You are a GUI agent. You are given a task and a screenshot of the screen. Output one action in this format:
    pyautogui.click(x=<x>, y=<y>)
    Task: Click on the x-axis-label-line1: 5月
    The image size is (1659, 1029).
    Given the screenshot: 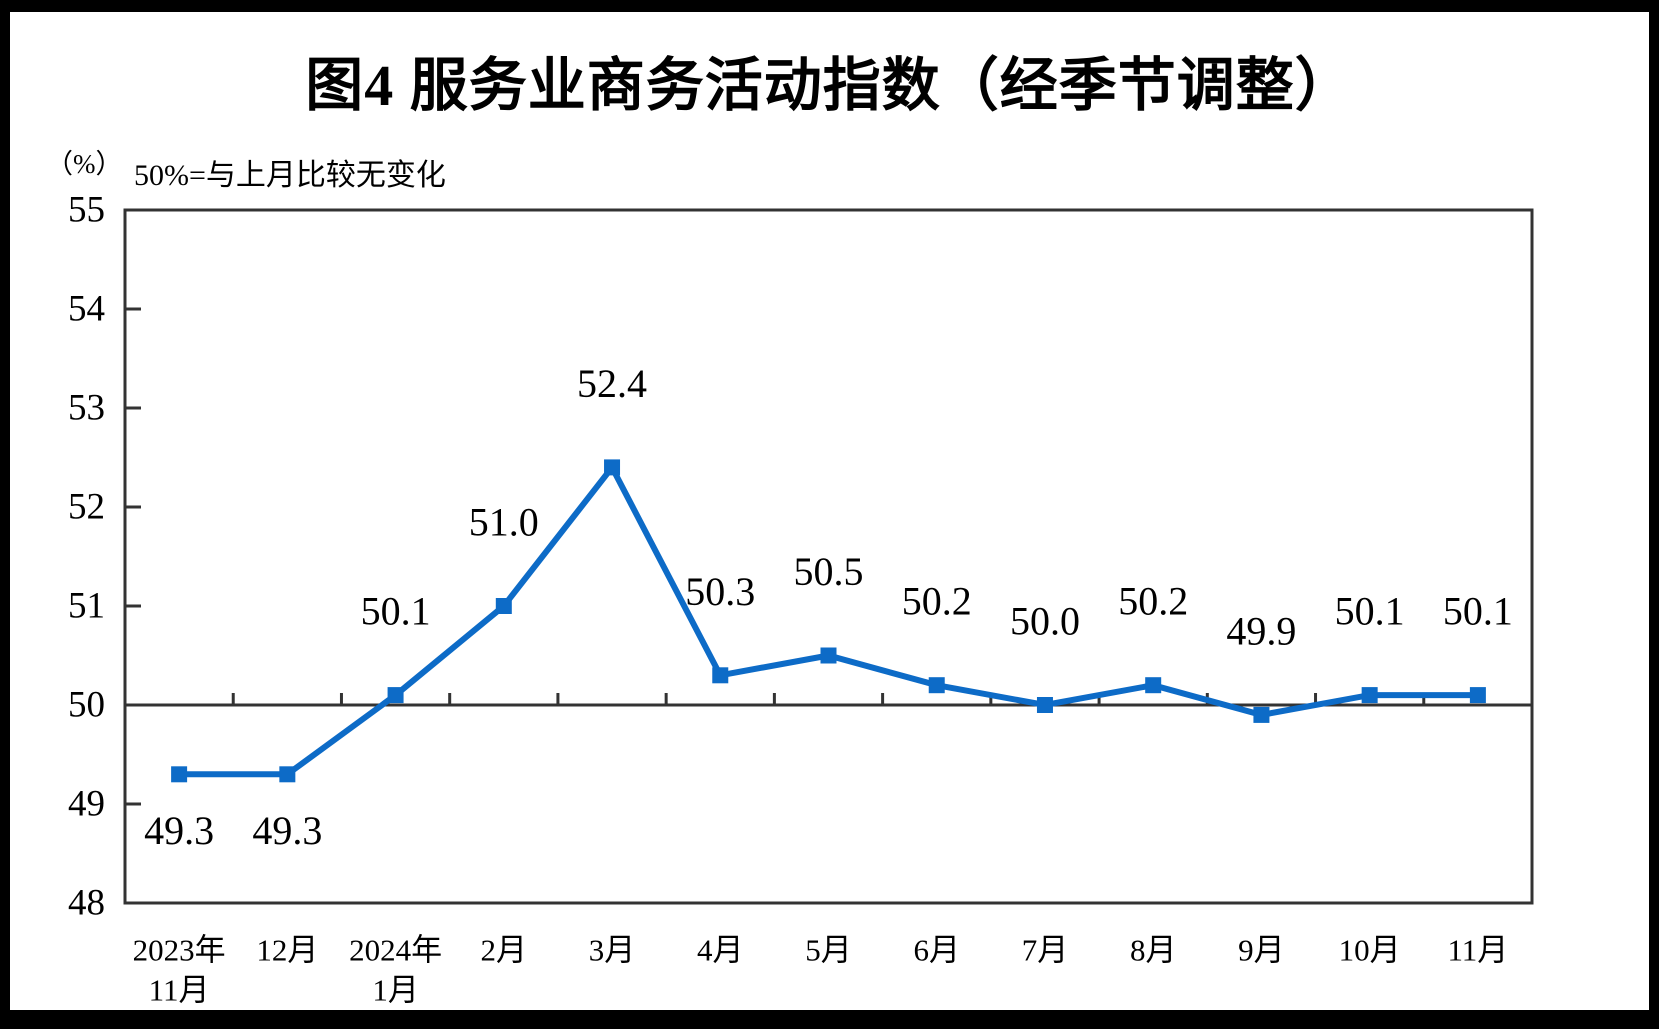 What is the action you would take?
    pyautogui.click(x=828, y=950)
    